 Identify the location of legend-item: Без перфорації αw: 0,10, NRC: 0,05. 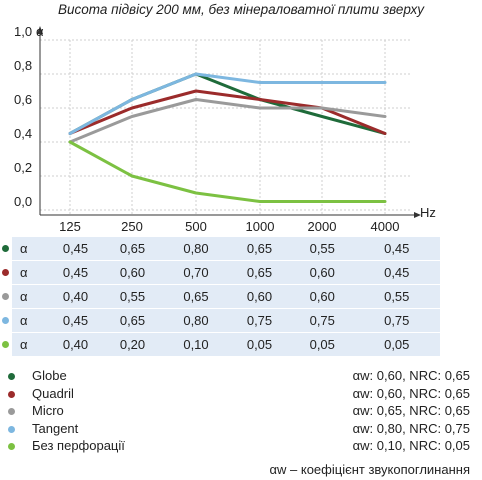
(235, 447).